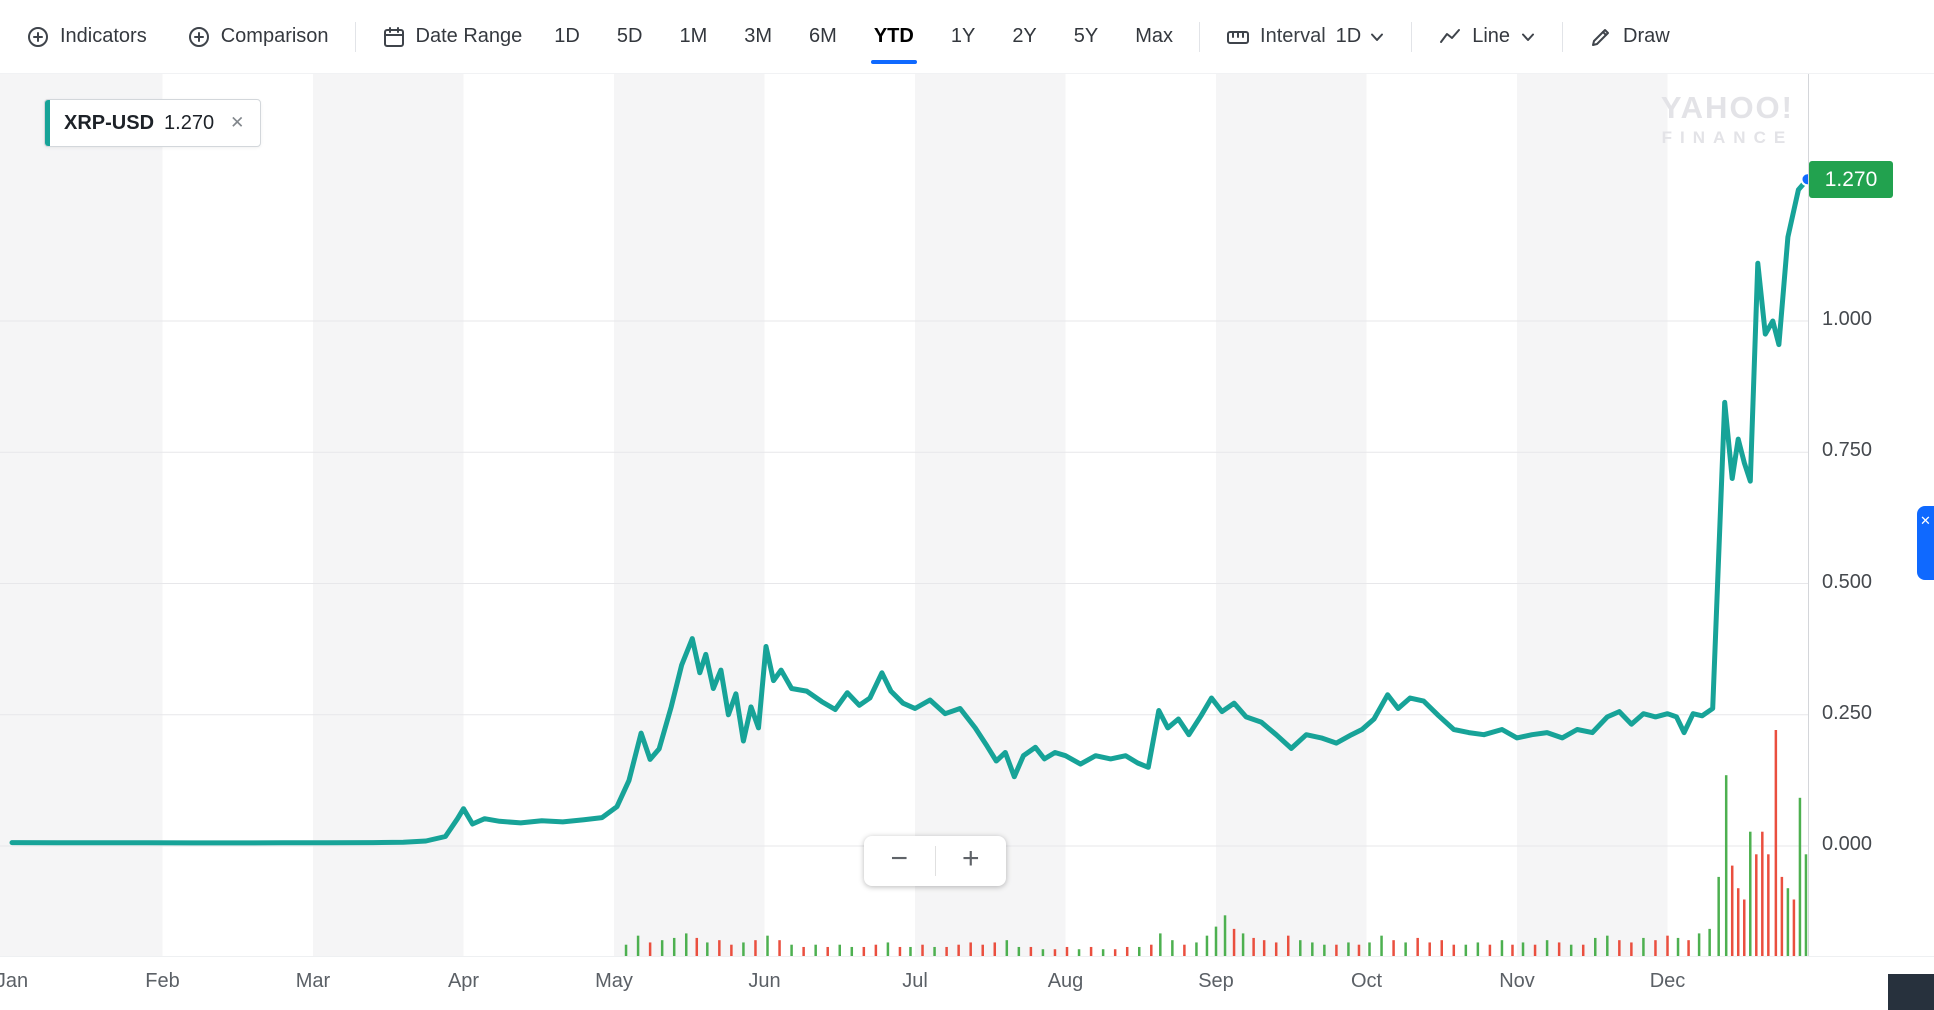 This screenshot has width=1934, height=1010. I want to click on range-1m: 1M, so click(693, 36).